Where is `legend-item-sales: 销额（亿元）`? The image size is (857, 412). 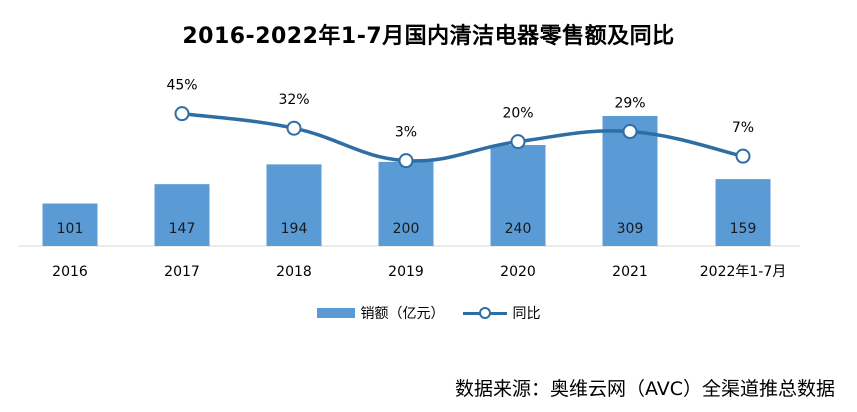 legend-item-sales: 销额（亿元） is located at coordinates (380, 313).